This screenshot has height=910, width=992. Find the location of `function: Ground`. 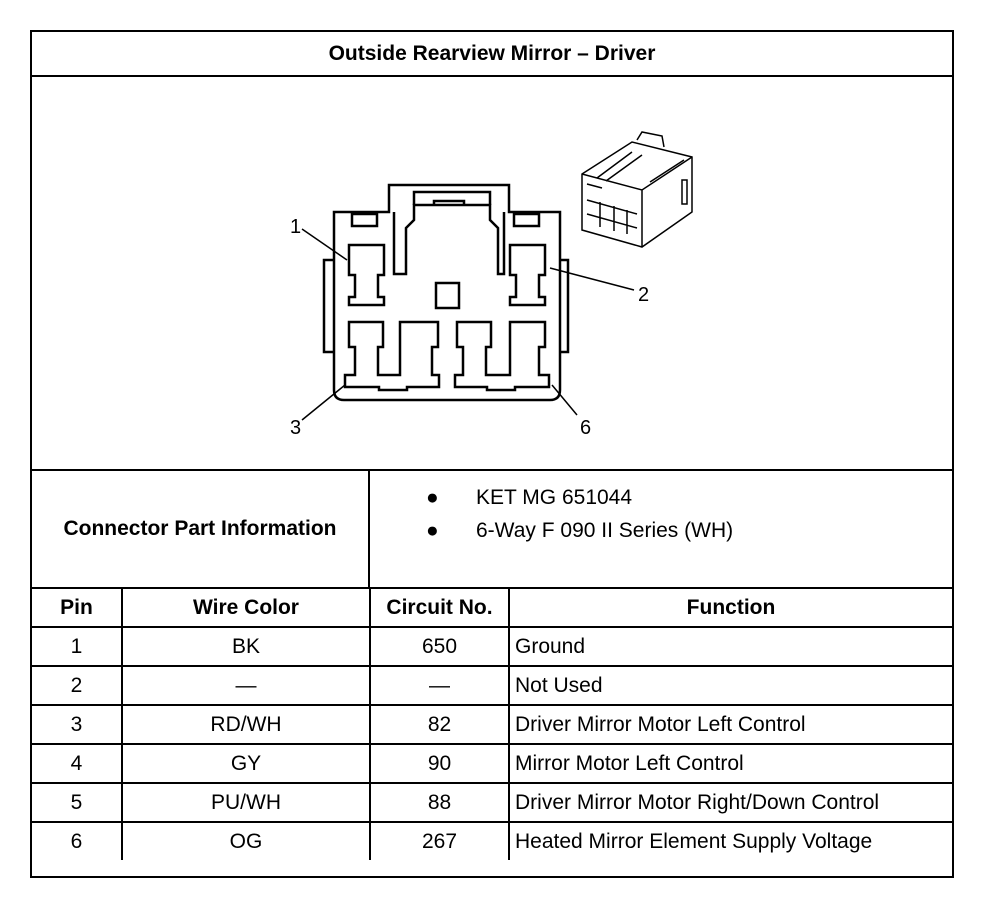

function: Ground is located at coordinates (730, 646).